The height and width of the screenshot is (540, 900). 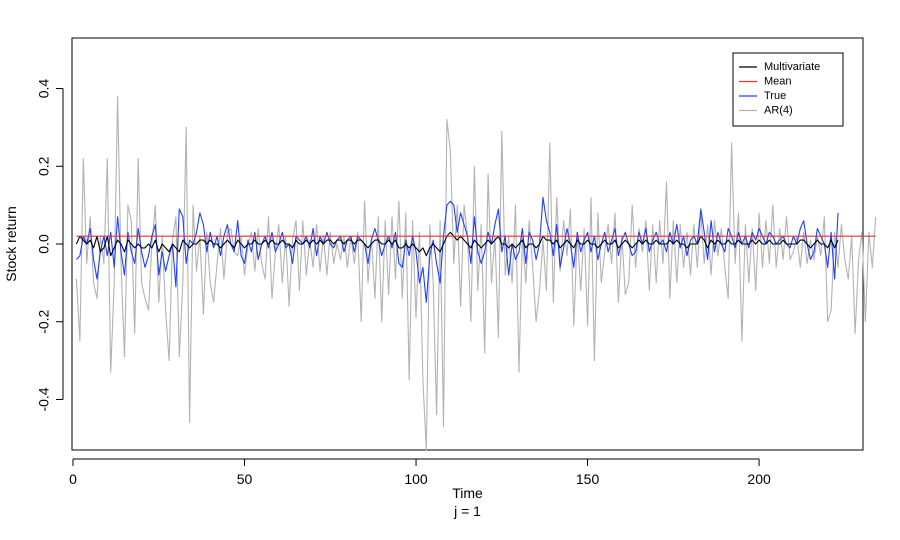 What do you see at coordinates (245, 479) in the screenshot?
I see `x-tick-label: 50` at bounding box center [245, 479].